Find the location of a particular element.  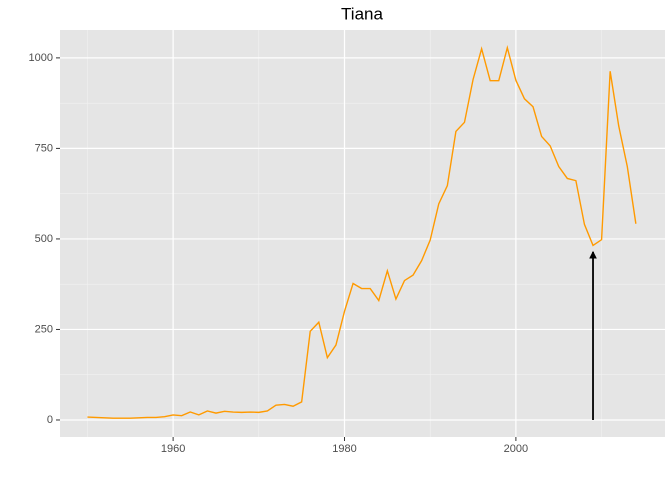

x-tick-label: 1960 is located at coordinates (173, 449).